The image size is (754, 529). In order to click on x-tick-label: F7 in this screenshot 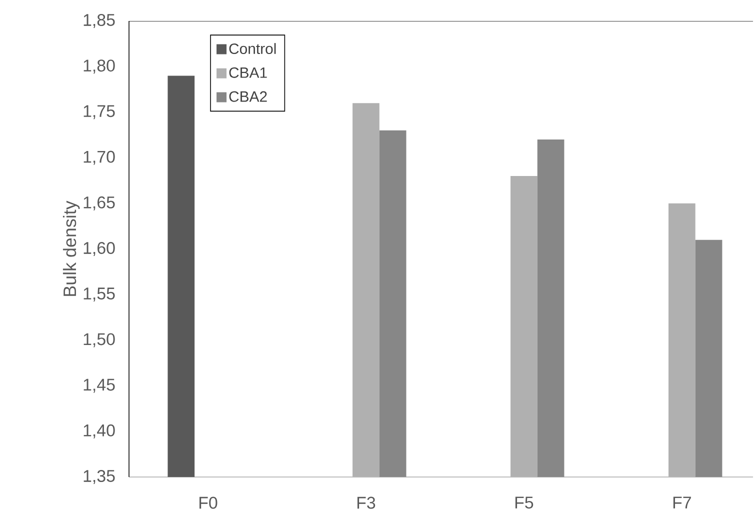, I will do `click(682, 502)`.